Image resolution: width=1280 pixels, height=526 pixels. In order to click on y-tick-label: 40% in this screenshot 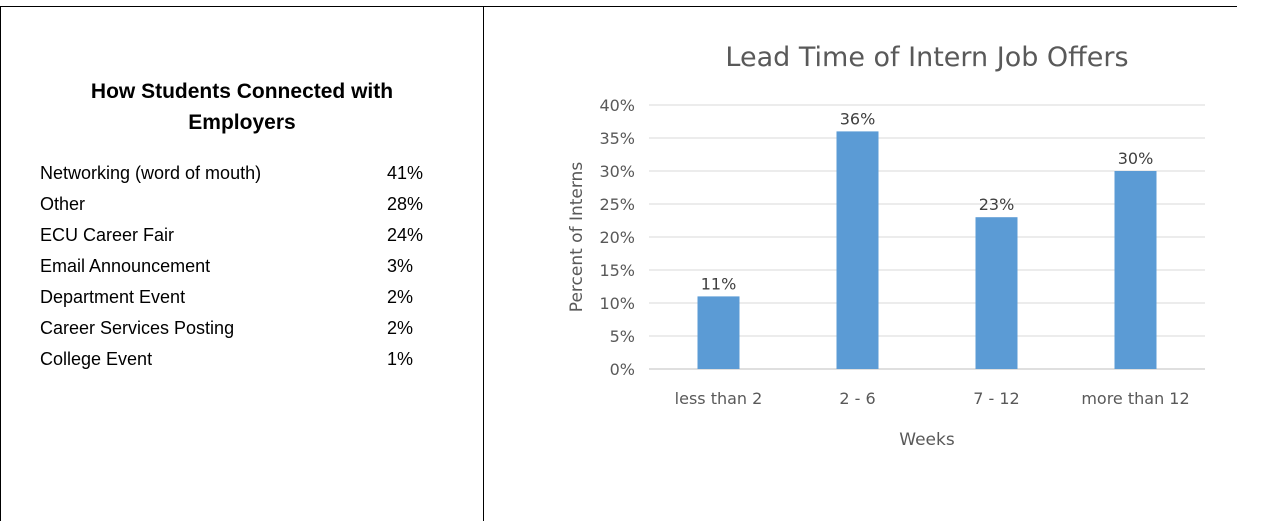, I will do `click(617, 105)`.